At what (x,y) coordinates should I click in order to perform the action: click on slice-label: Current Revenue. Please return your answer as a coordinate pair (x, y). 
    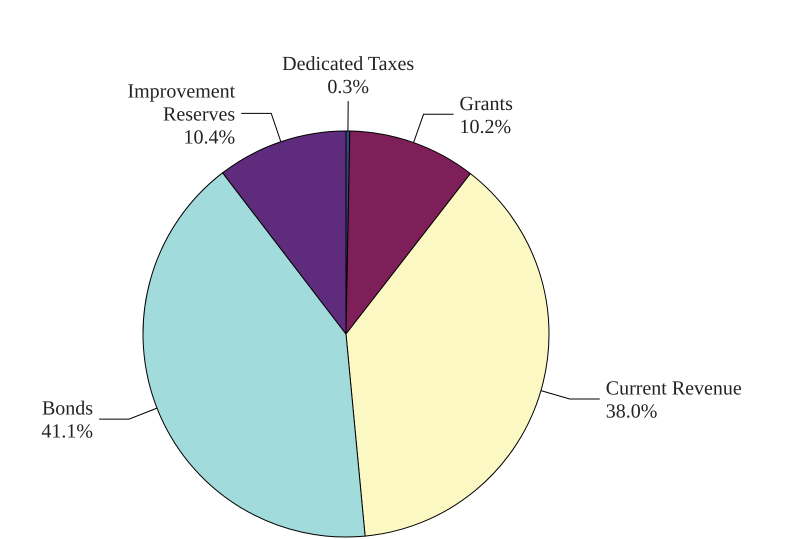
    Looking at the image, I should click on (674, 389).